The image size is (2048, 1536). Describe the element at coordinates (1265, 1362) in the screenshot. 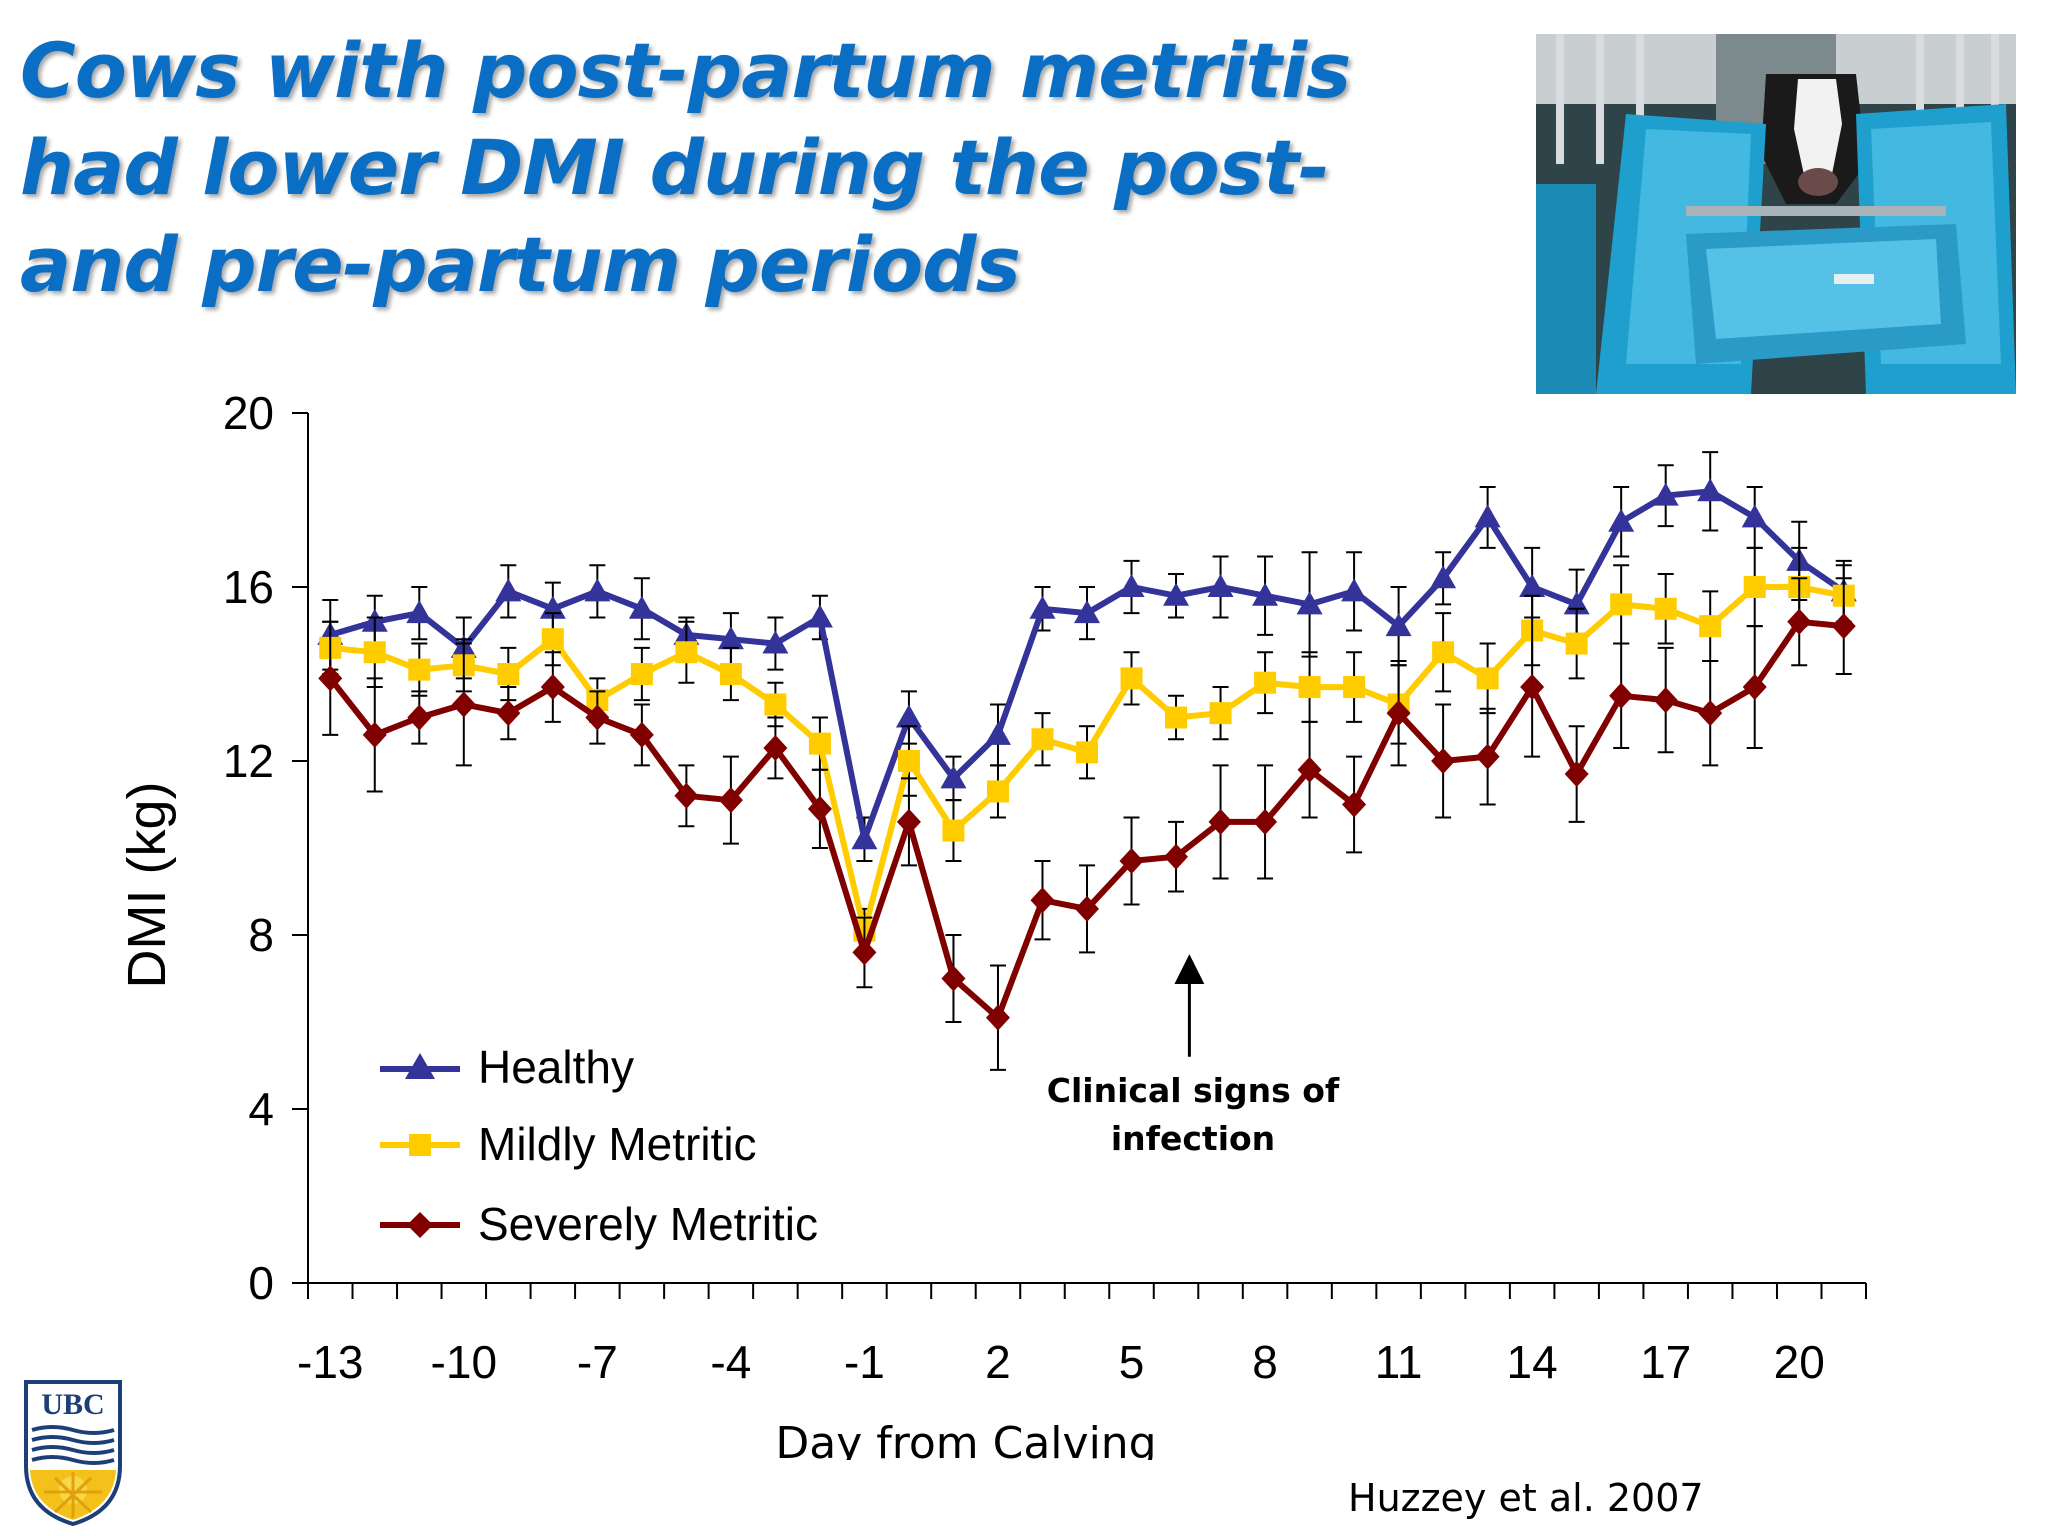

I see `x-tick-label: 8` at that location.